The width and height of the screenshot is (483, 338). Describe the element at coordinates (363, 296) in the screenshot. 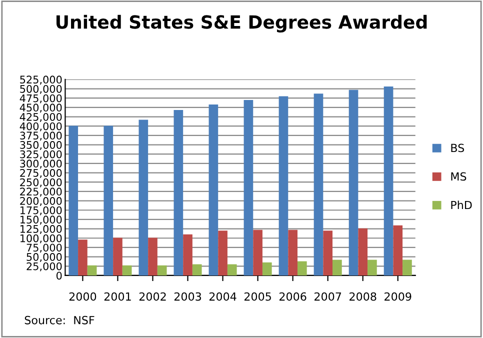

I see `x-tick-label: 2008` at that location.